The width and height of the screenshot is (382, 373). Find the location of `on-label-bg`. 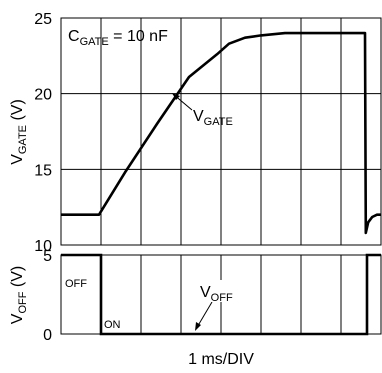

on-label-bg is located at coordinates (113, 324).